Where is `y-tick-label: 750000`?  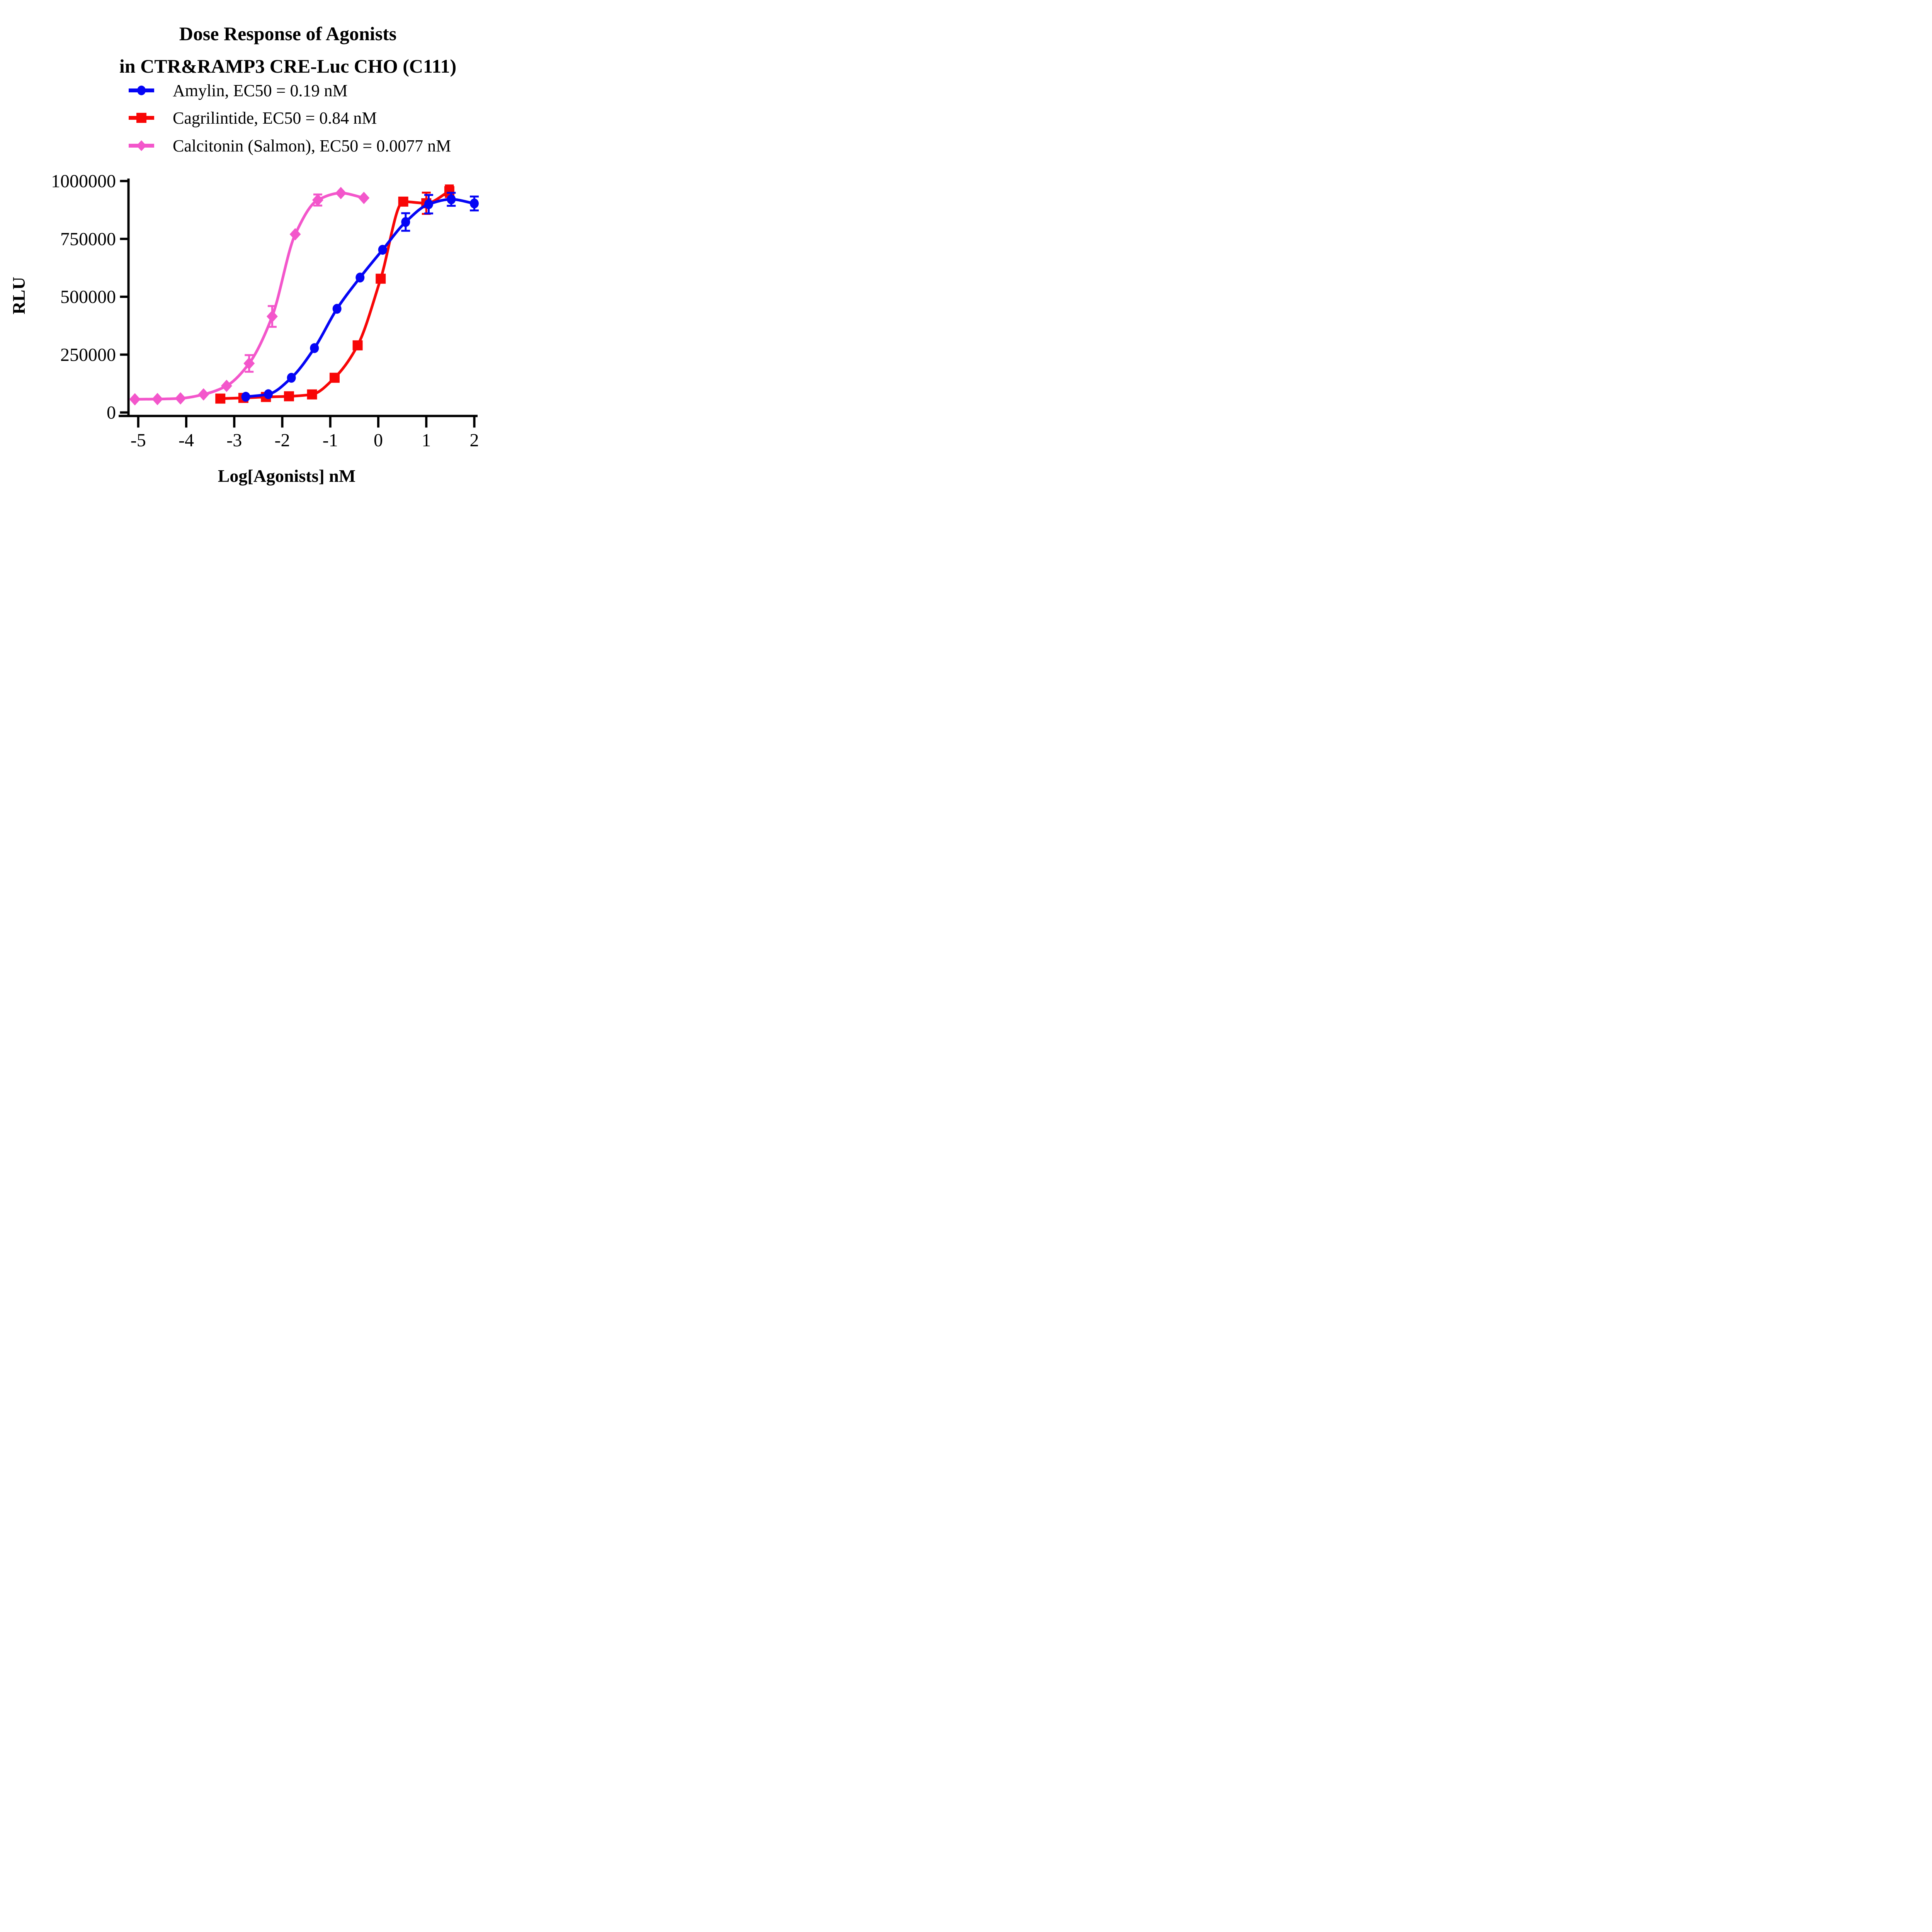 y-tick-label: 750000 is located at coordinates (88, 239).